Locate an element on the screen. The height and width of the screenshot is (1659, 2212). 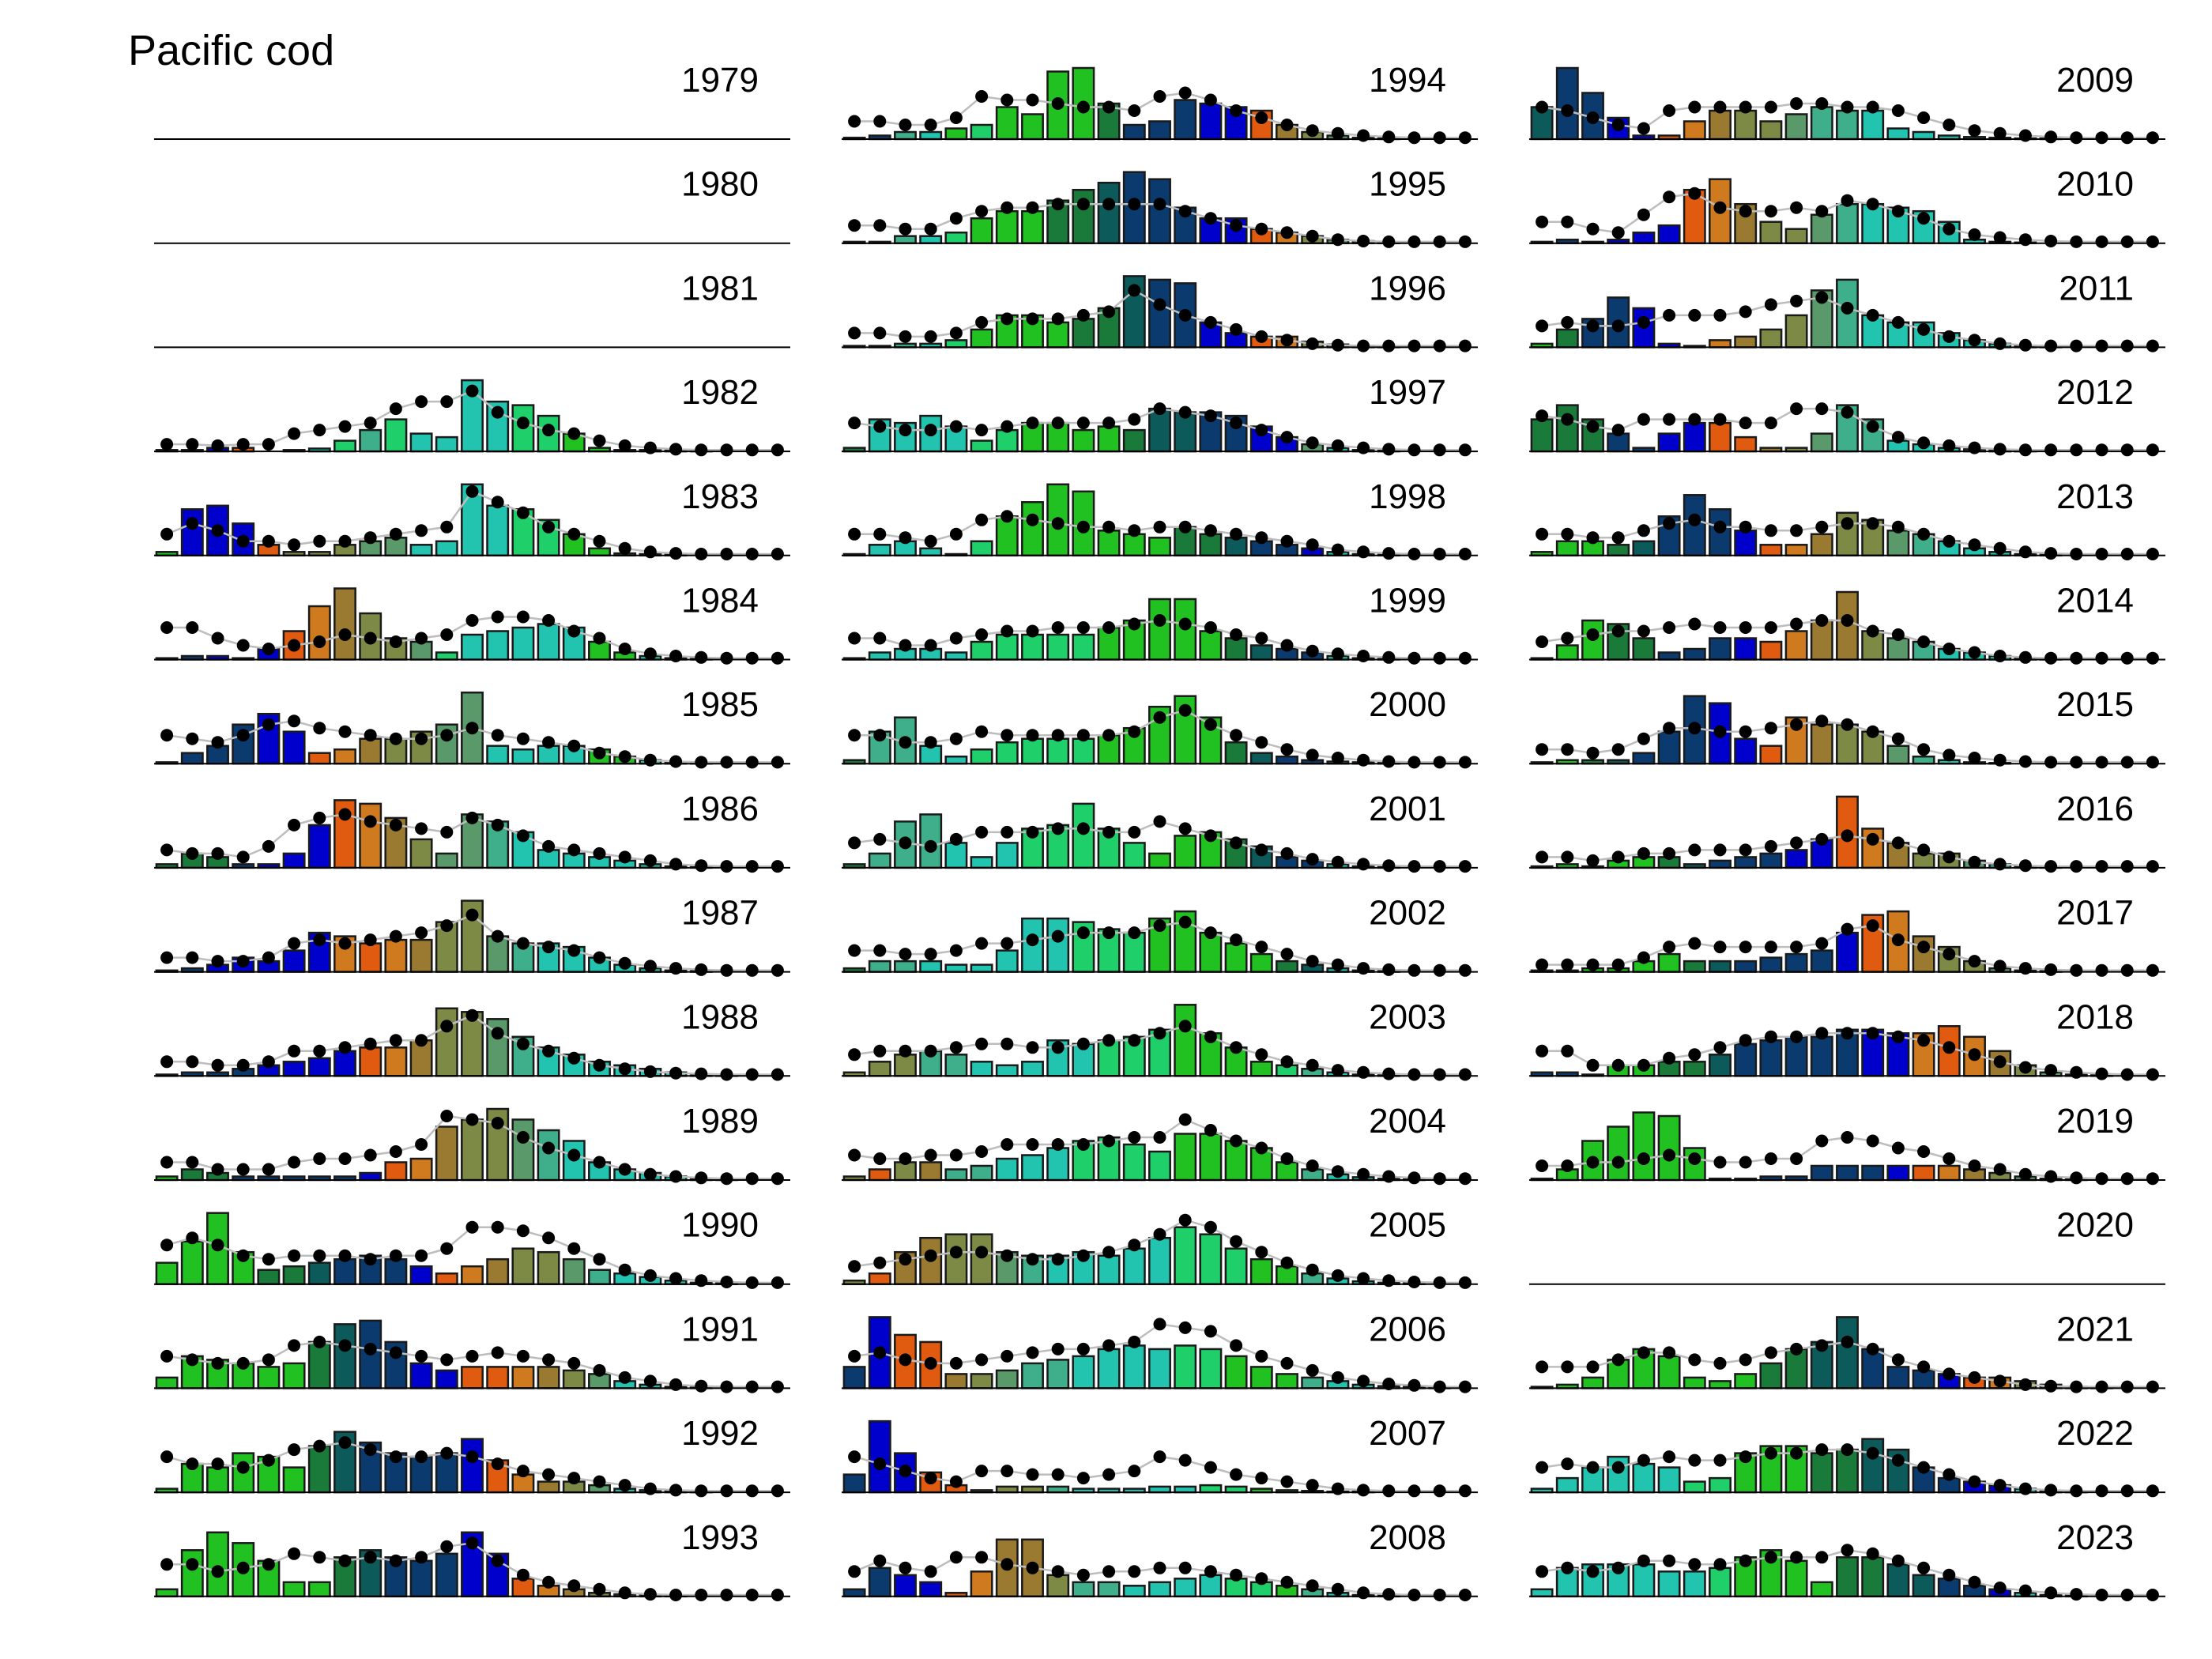
panel-1983: 1983 is located at coordinates (472, 518).